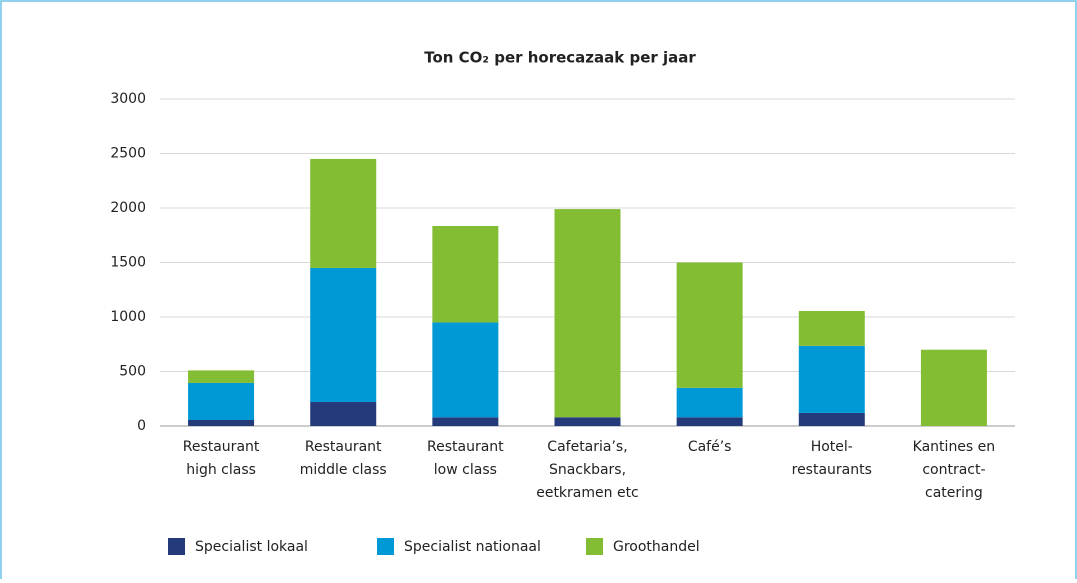 This screenshot has height=583, width=1077. I want to click on y-tick-label: 0, so click(141, 426).